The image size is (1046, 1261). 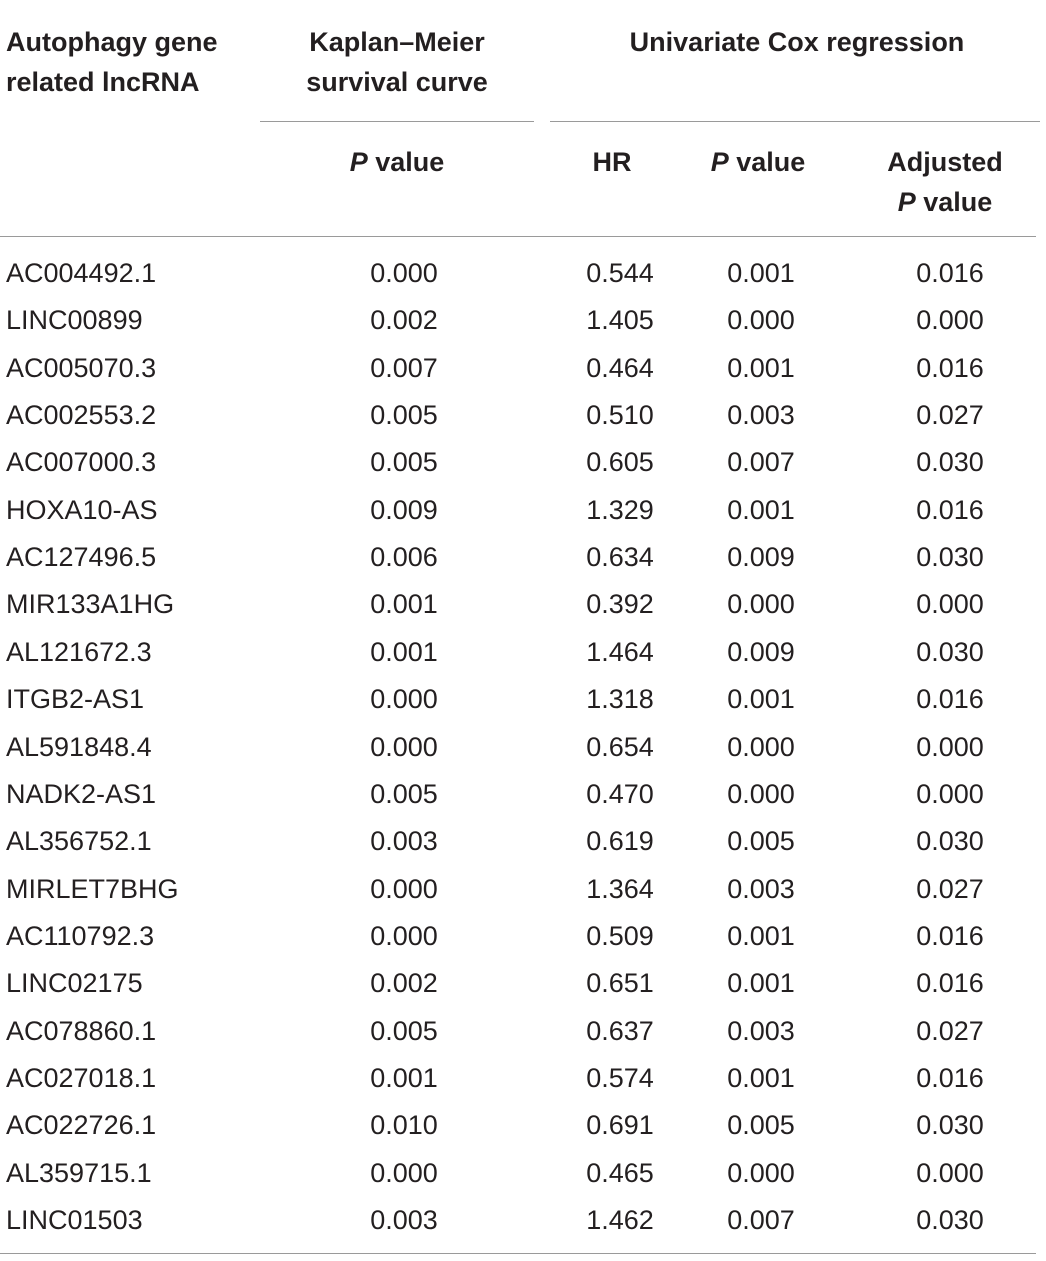 I want to click on cell-gene: MIRLET7BHG, so click(x=92, y=889).